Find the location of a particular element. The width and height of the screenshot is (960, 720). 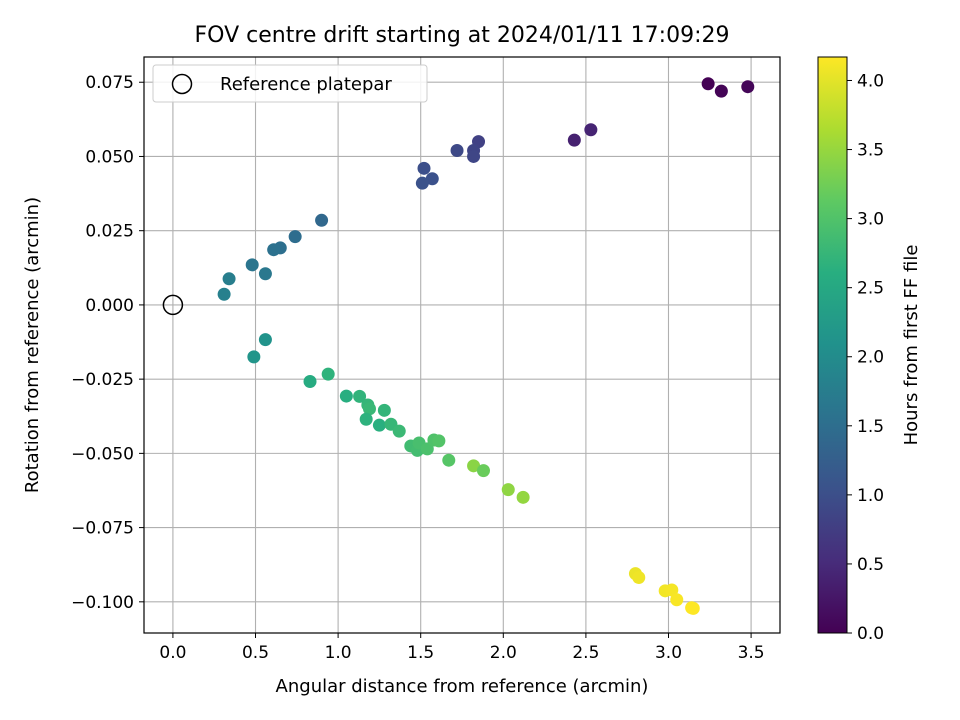

colorbar-tick-label: 2.0 is located at coordinates (870, 358).